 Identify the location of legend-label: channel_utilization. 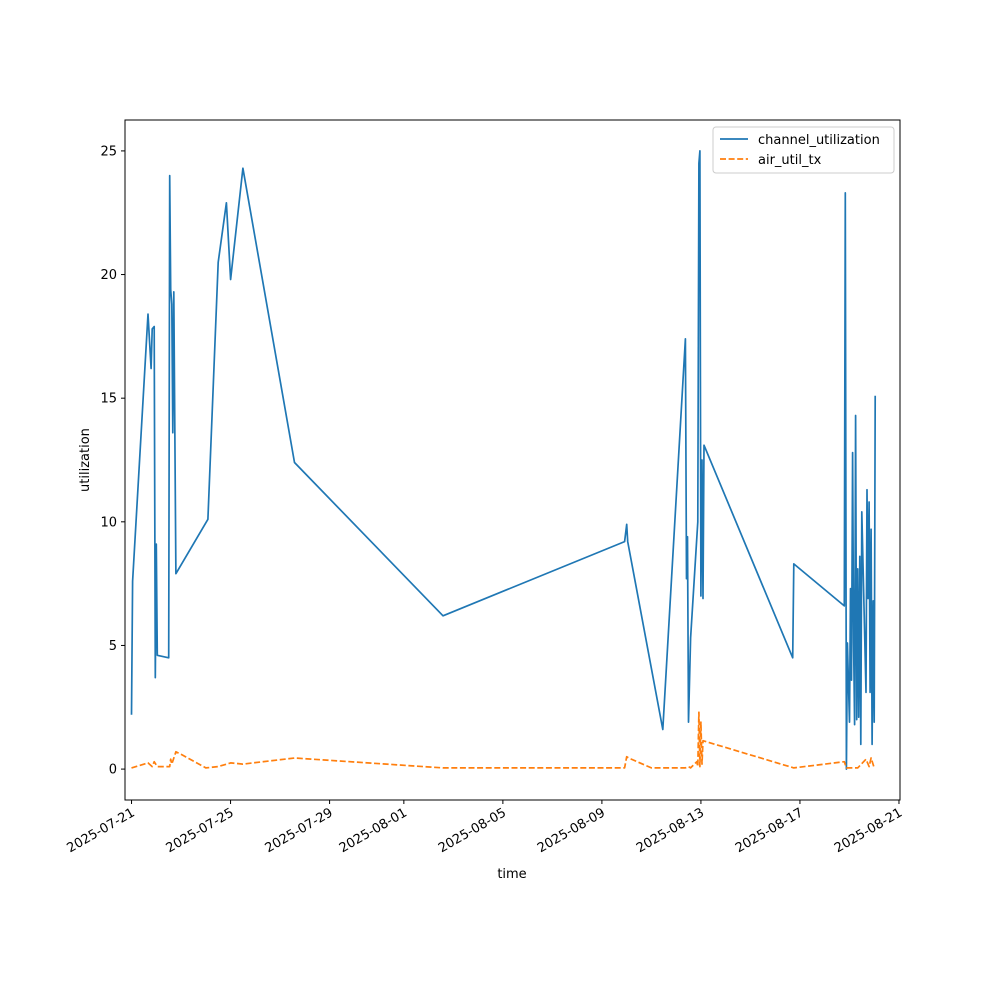
(819, 140).